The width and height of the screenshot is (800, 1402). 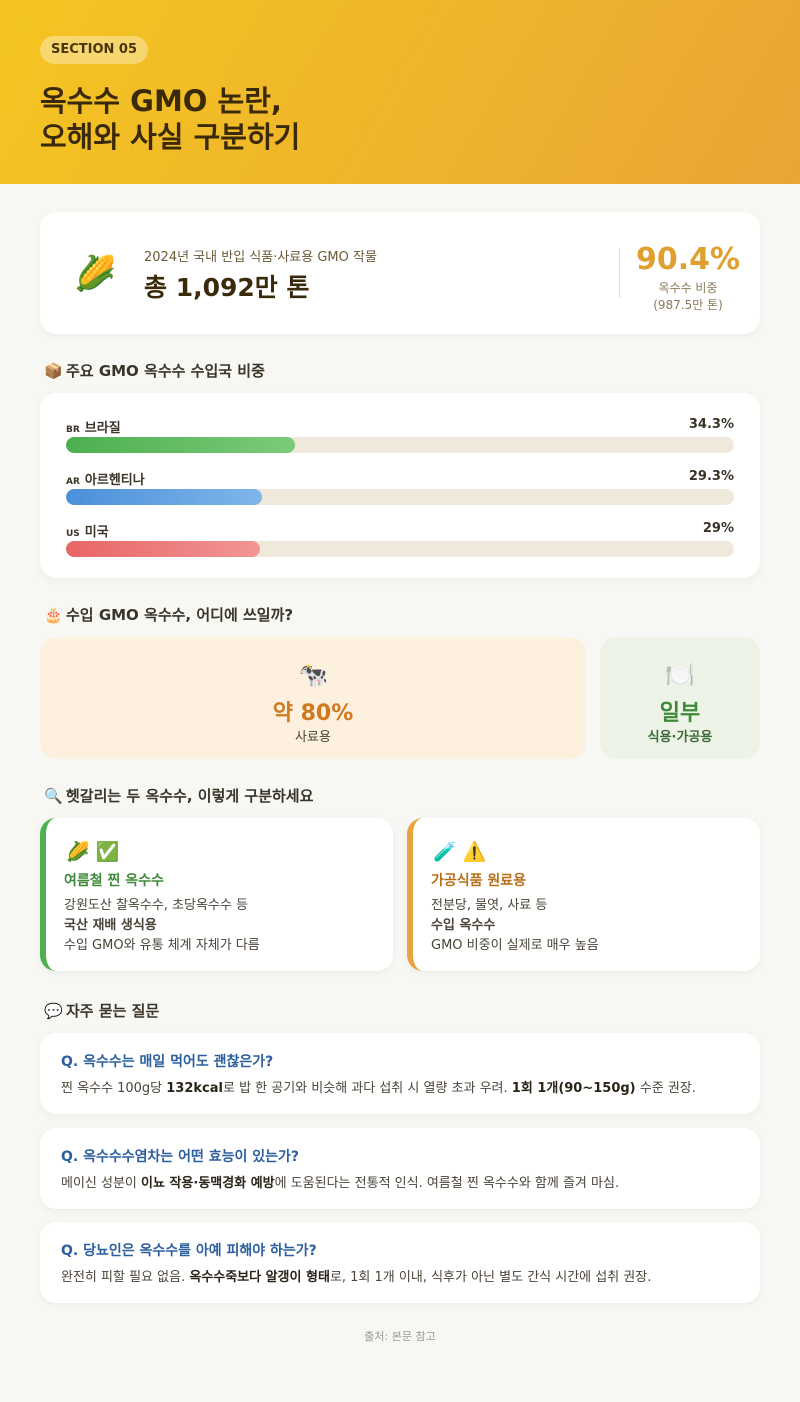 What do you see at coordinates (156, 905) in the screenshot?
I see `line: 강원도산 찰옥수수, 초당옥수수 등` at bounding box center [156, 905].